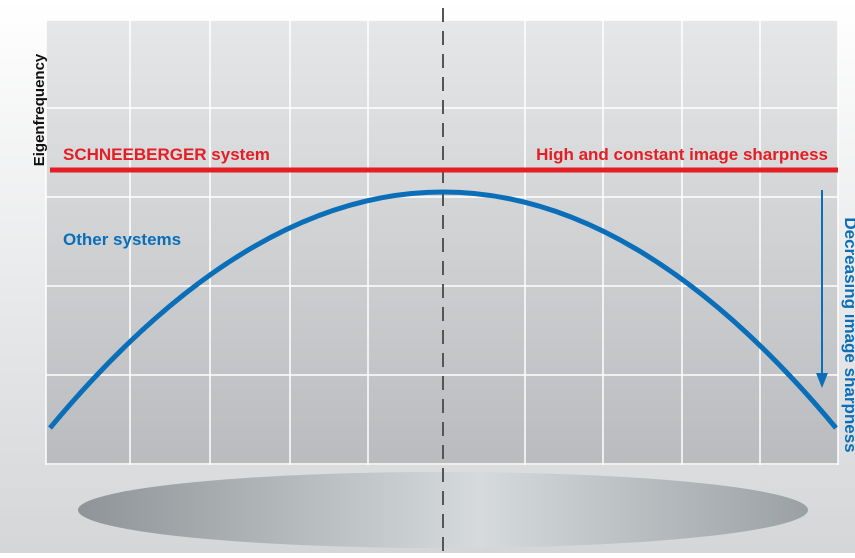 The image size is (855, 558). What do you see at coordinates (166, 154) in the screenshot?
I see `red-left-label: SCHNEEBERGER system` at bounding box center [166, 154].